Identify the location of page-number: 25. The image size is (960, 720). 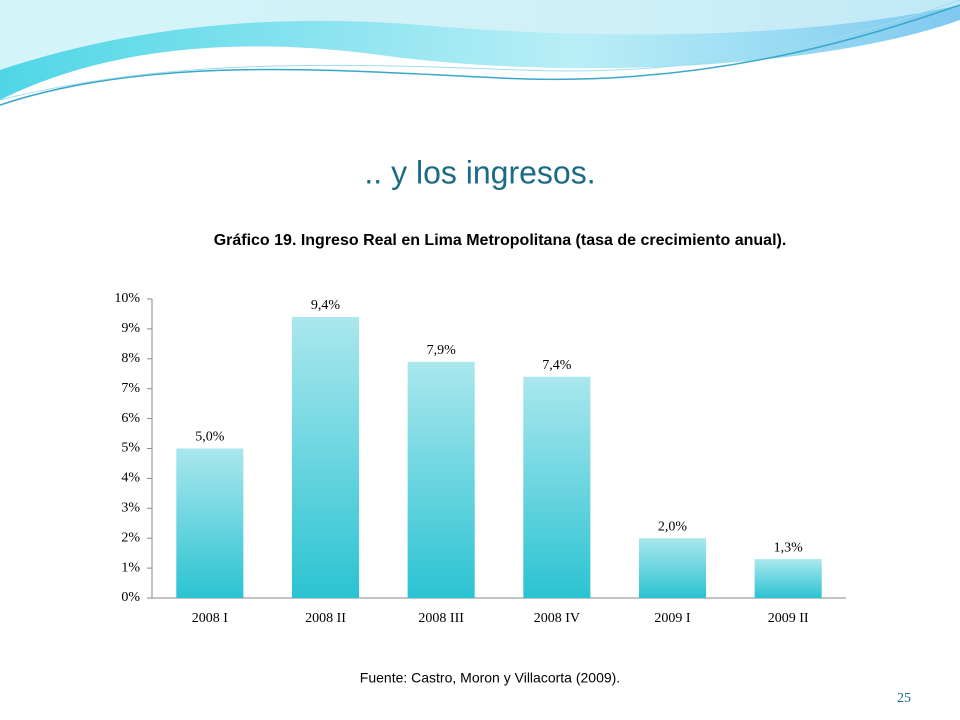
(904, 698).